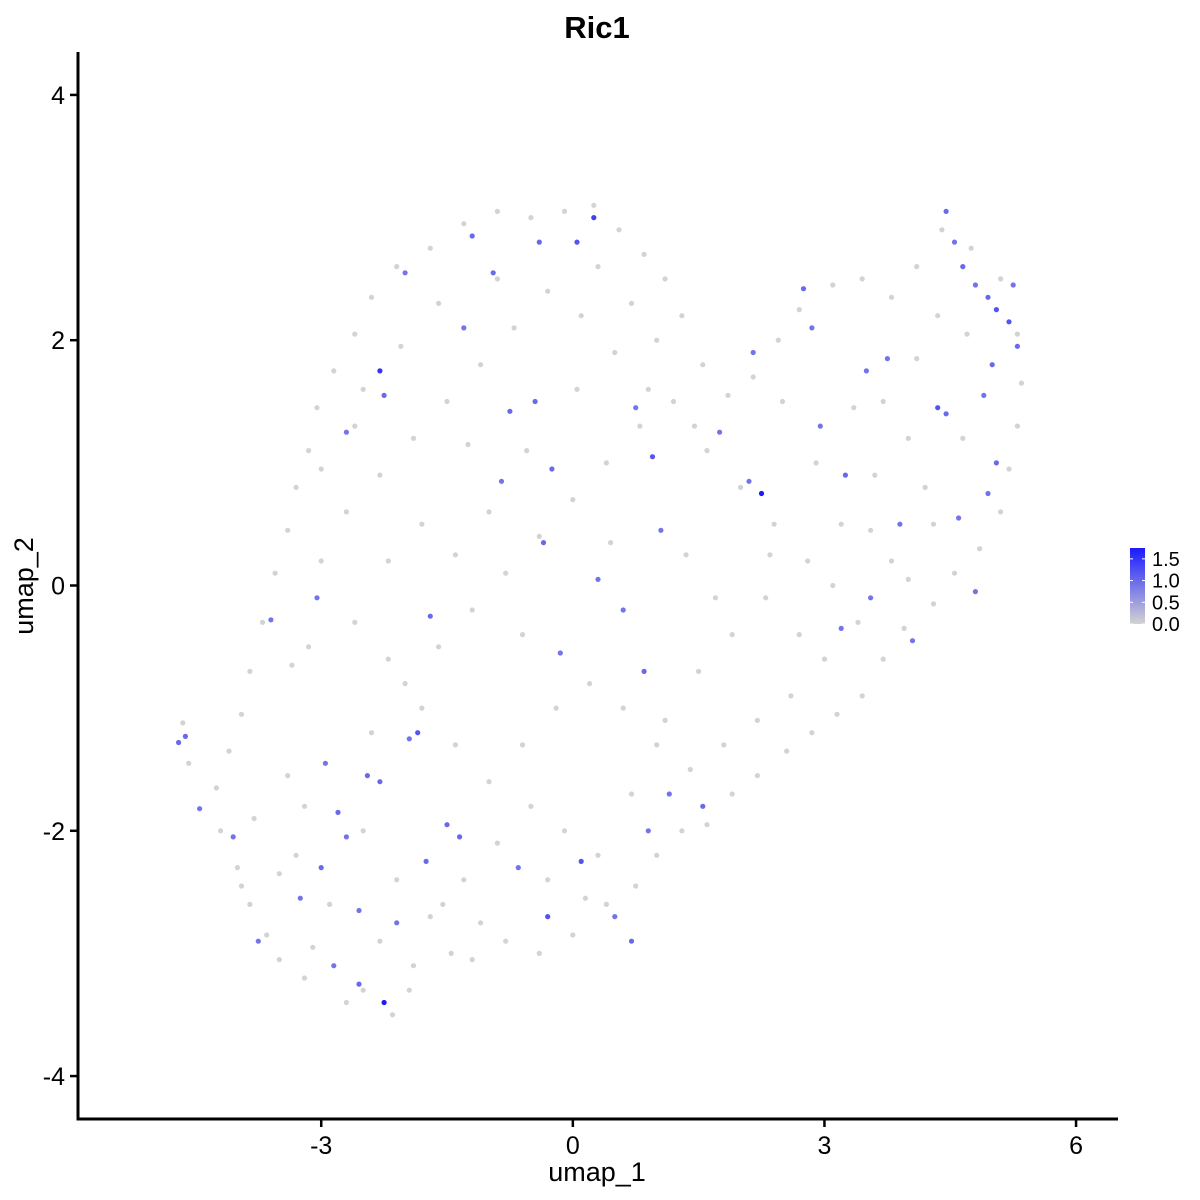 The width and height of the screenshot is (1200, 1200). Describe the element at coordinates (1166, 582) in the screenshot. I see `colorbar-tick-label: 1.0` at that location.